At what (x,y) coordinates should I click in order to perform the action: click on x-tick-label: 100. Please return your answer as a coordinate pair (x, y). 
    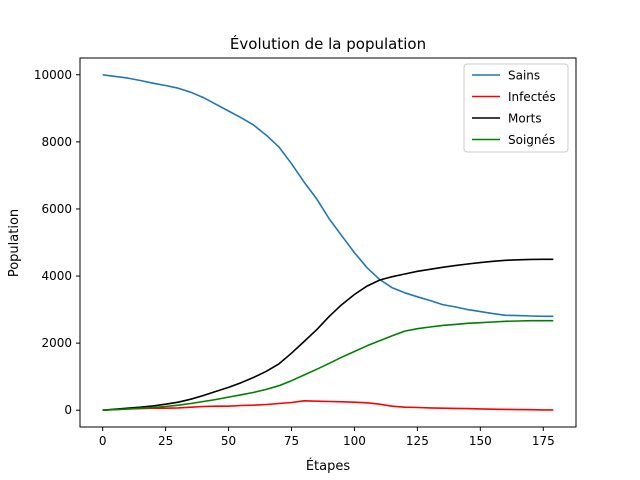
    Looking at the image, I should click on (354, 441).